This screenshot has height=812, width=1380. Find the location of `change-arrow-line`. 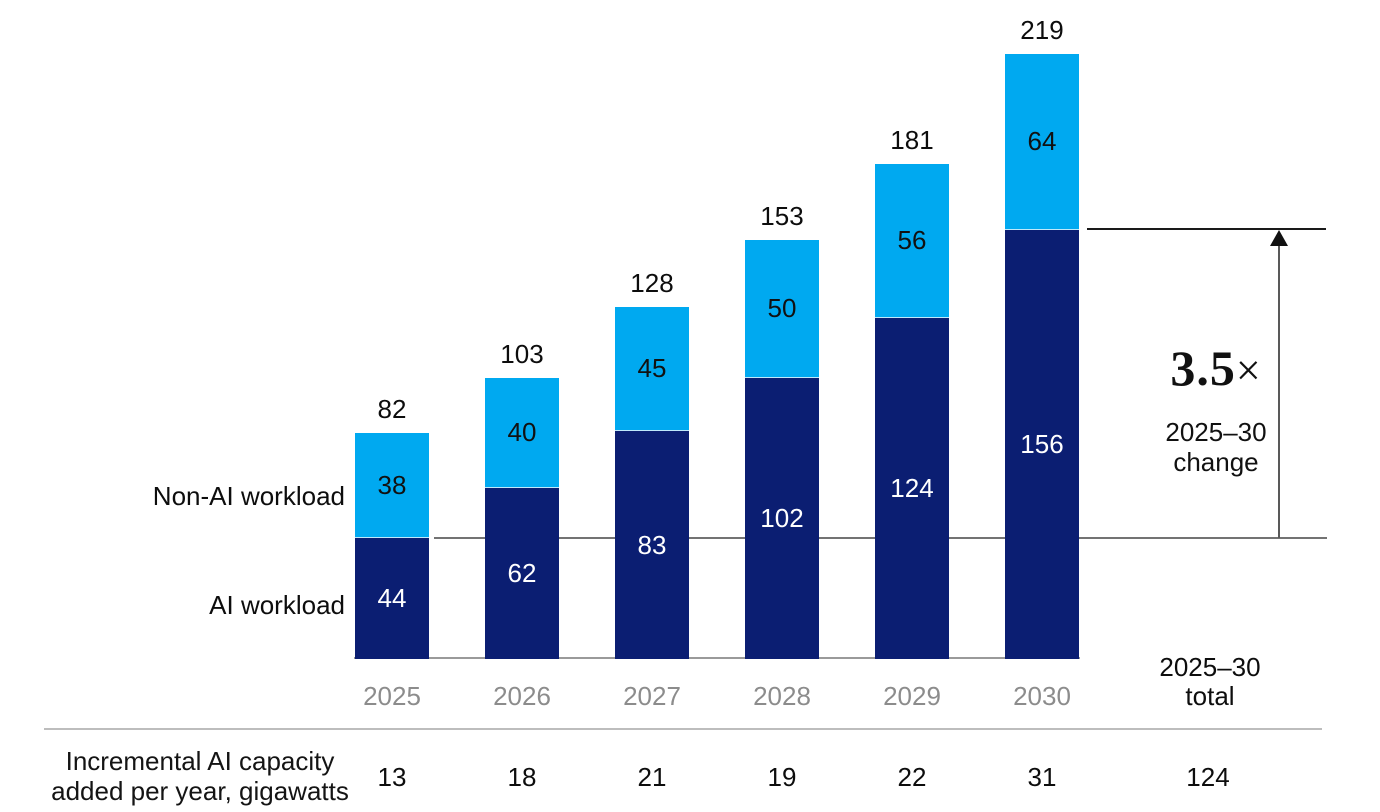

change-arrow-line is located at coordinates (1279, 385).